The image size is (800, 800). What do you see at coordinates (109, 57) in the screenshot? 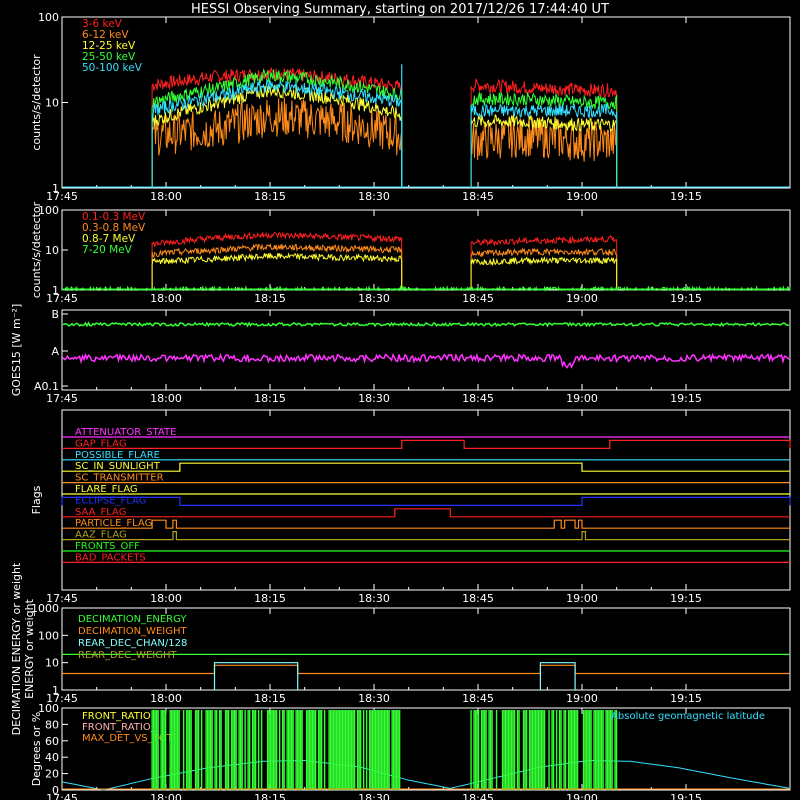
I see `legend-entry: 25-50 keV` at bounding box center [109, 57].